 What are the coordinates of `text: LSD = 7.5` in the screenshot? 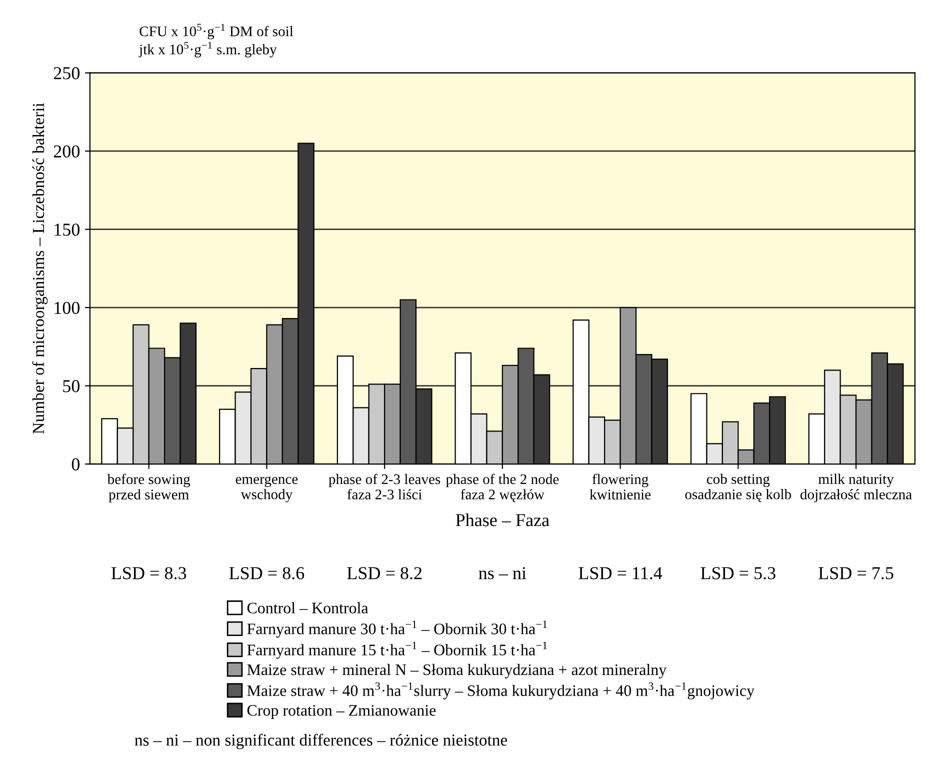 It's located at (856, 573).